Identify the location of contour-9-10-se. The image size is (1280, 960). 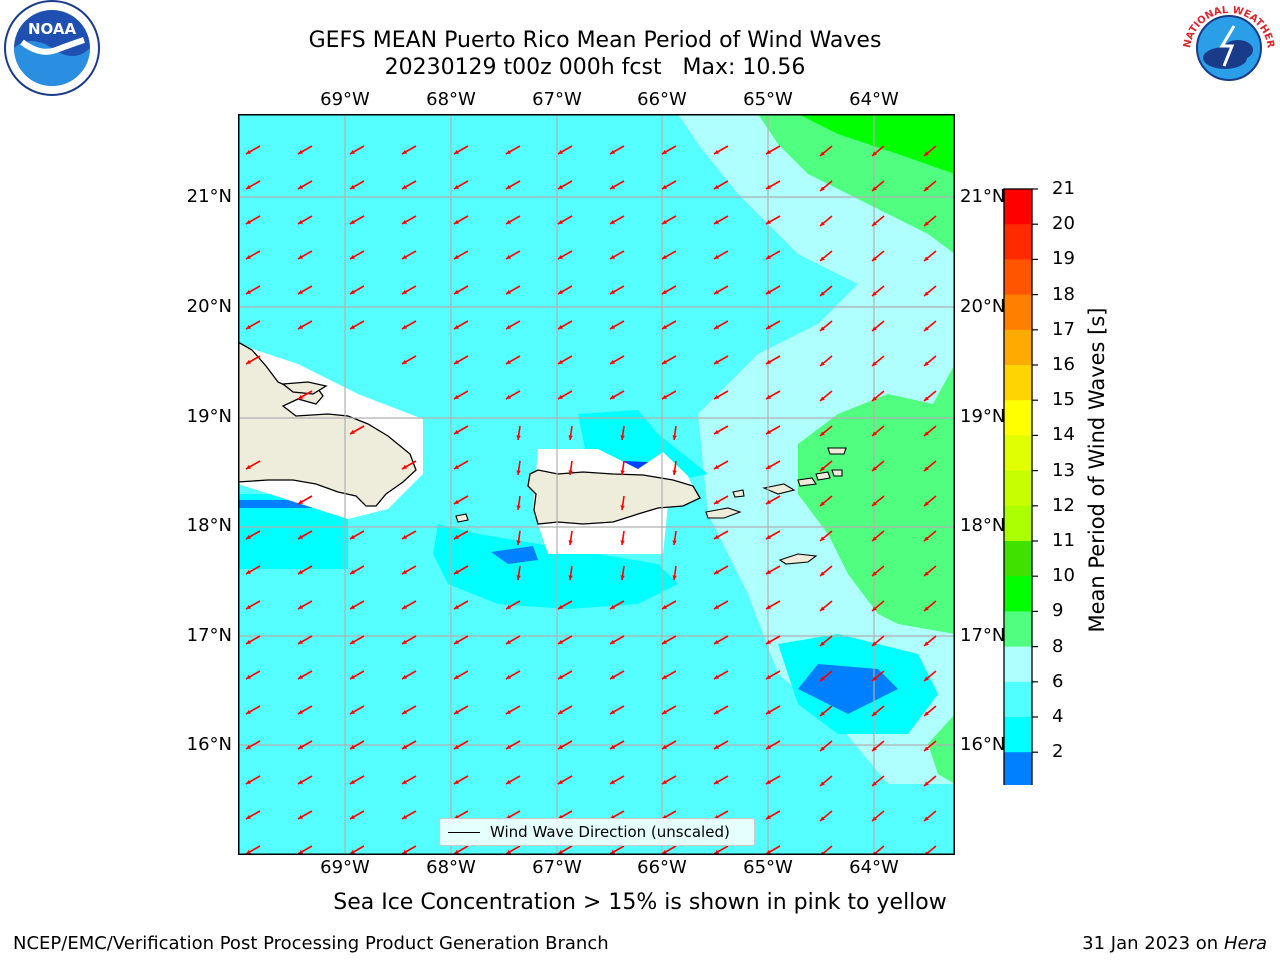
(941, 749).